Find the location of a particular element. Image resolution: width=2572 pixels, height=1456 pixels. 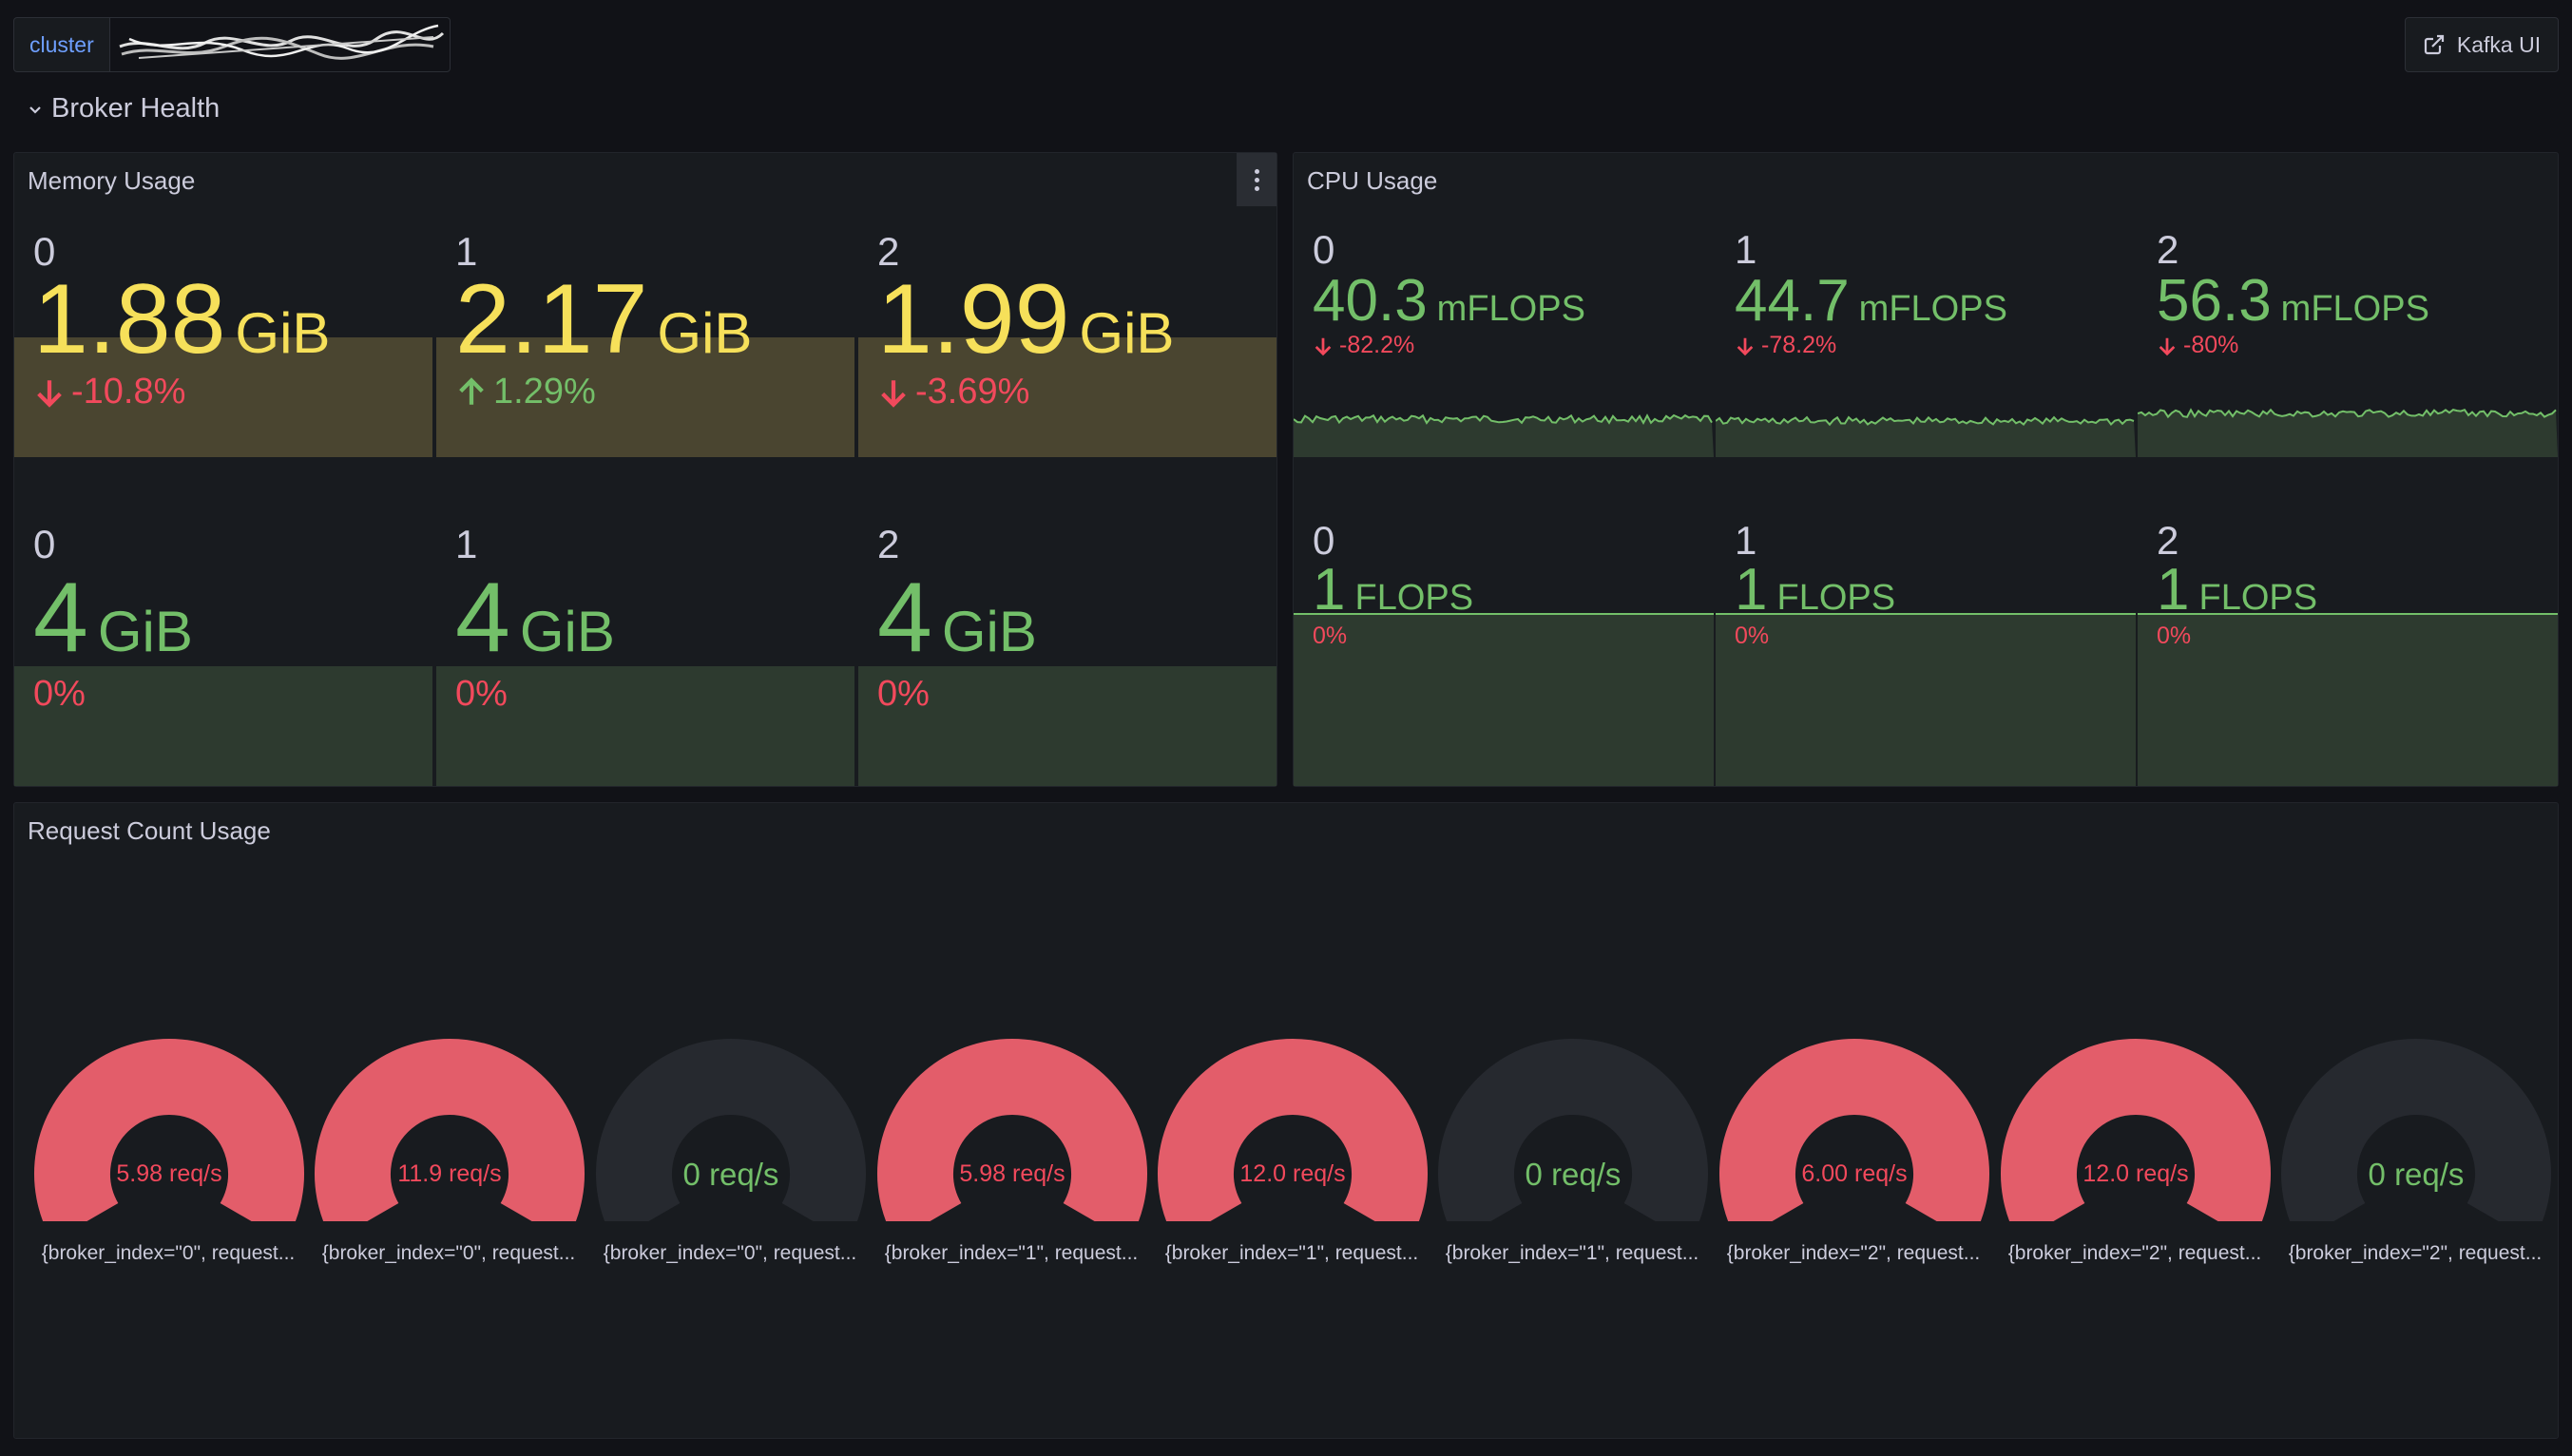

memory-used-stat-1: 1 2.17 GiB 1.29% is located at coordinates (645, 342).